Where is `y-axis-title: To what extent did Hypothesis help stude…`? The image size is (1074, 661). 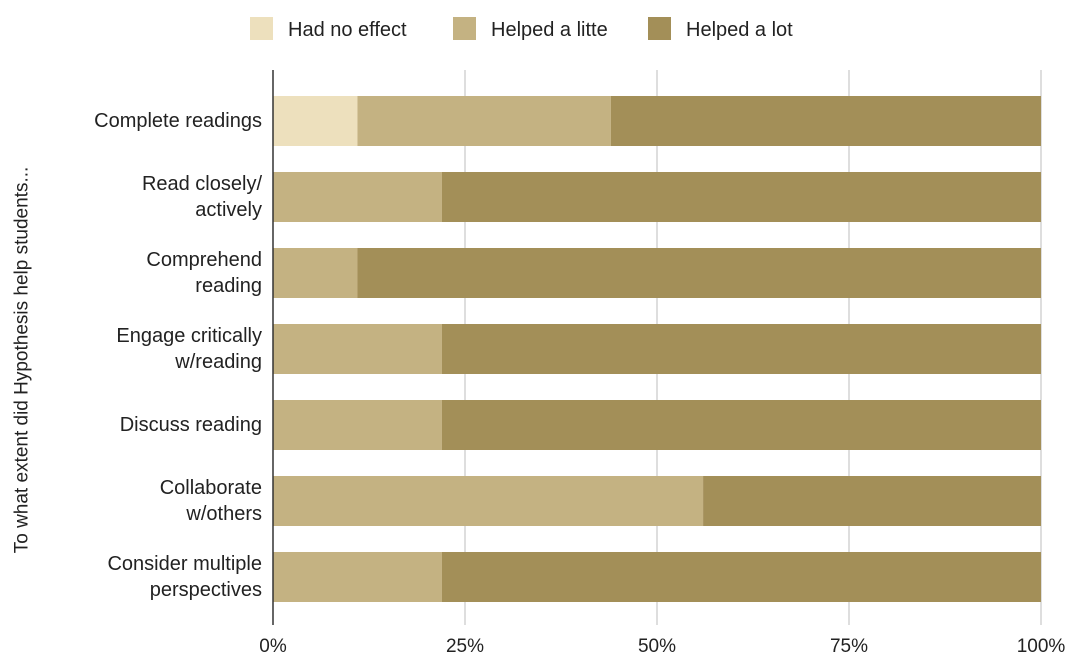 y-axis-title: To what extent did Hypothesis help stude… is located at coordinates (22, 360).